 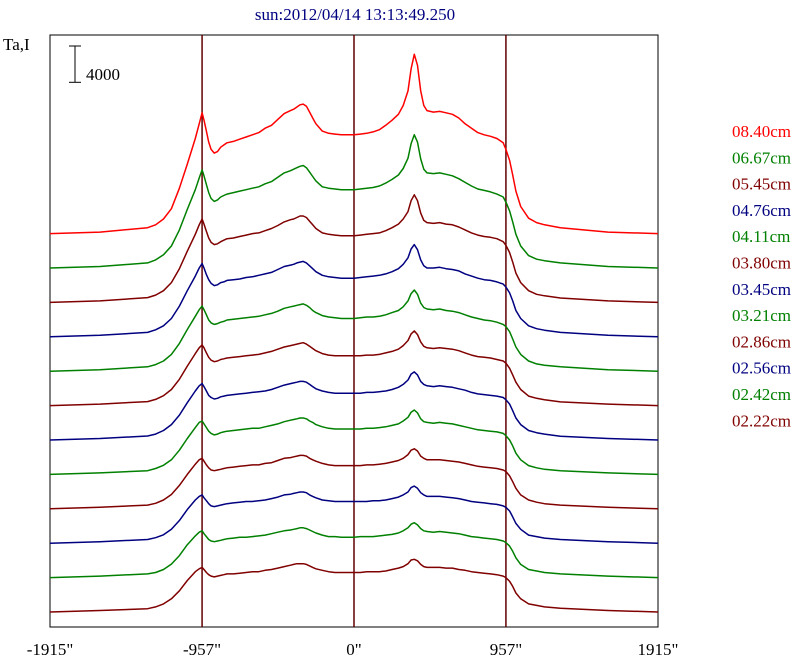 I want to click on x-tick-label: -957", so click(x=202, y=649).